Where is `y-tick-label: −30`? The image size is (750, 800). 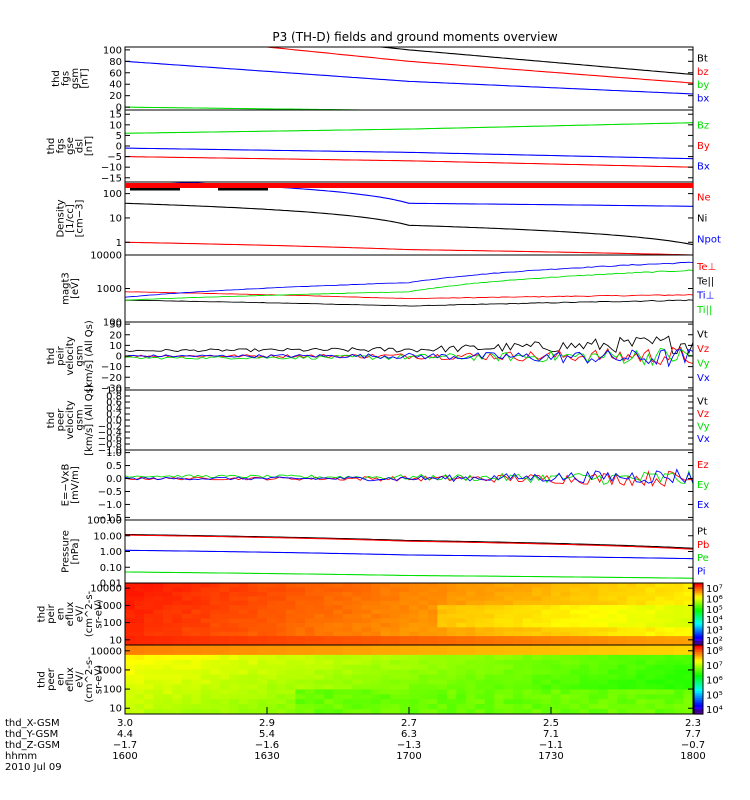 y-tick-label: −30 is located at coordinates (111, 388).